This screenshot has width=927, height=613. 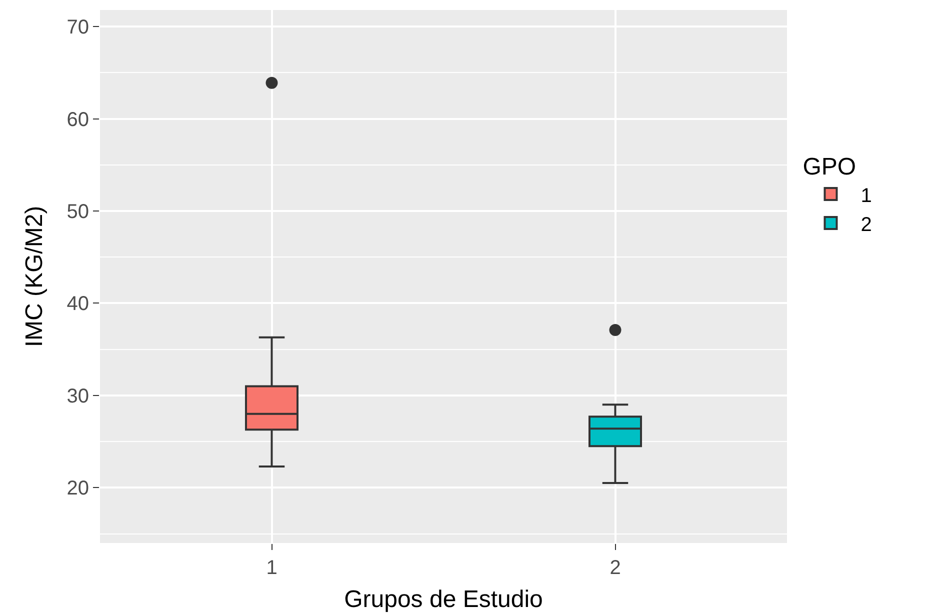 What do you see at coordinates (77, 27) in the screenshot?
I see `y-tick-label: 70` at bounding box center [77, 27].